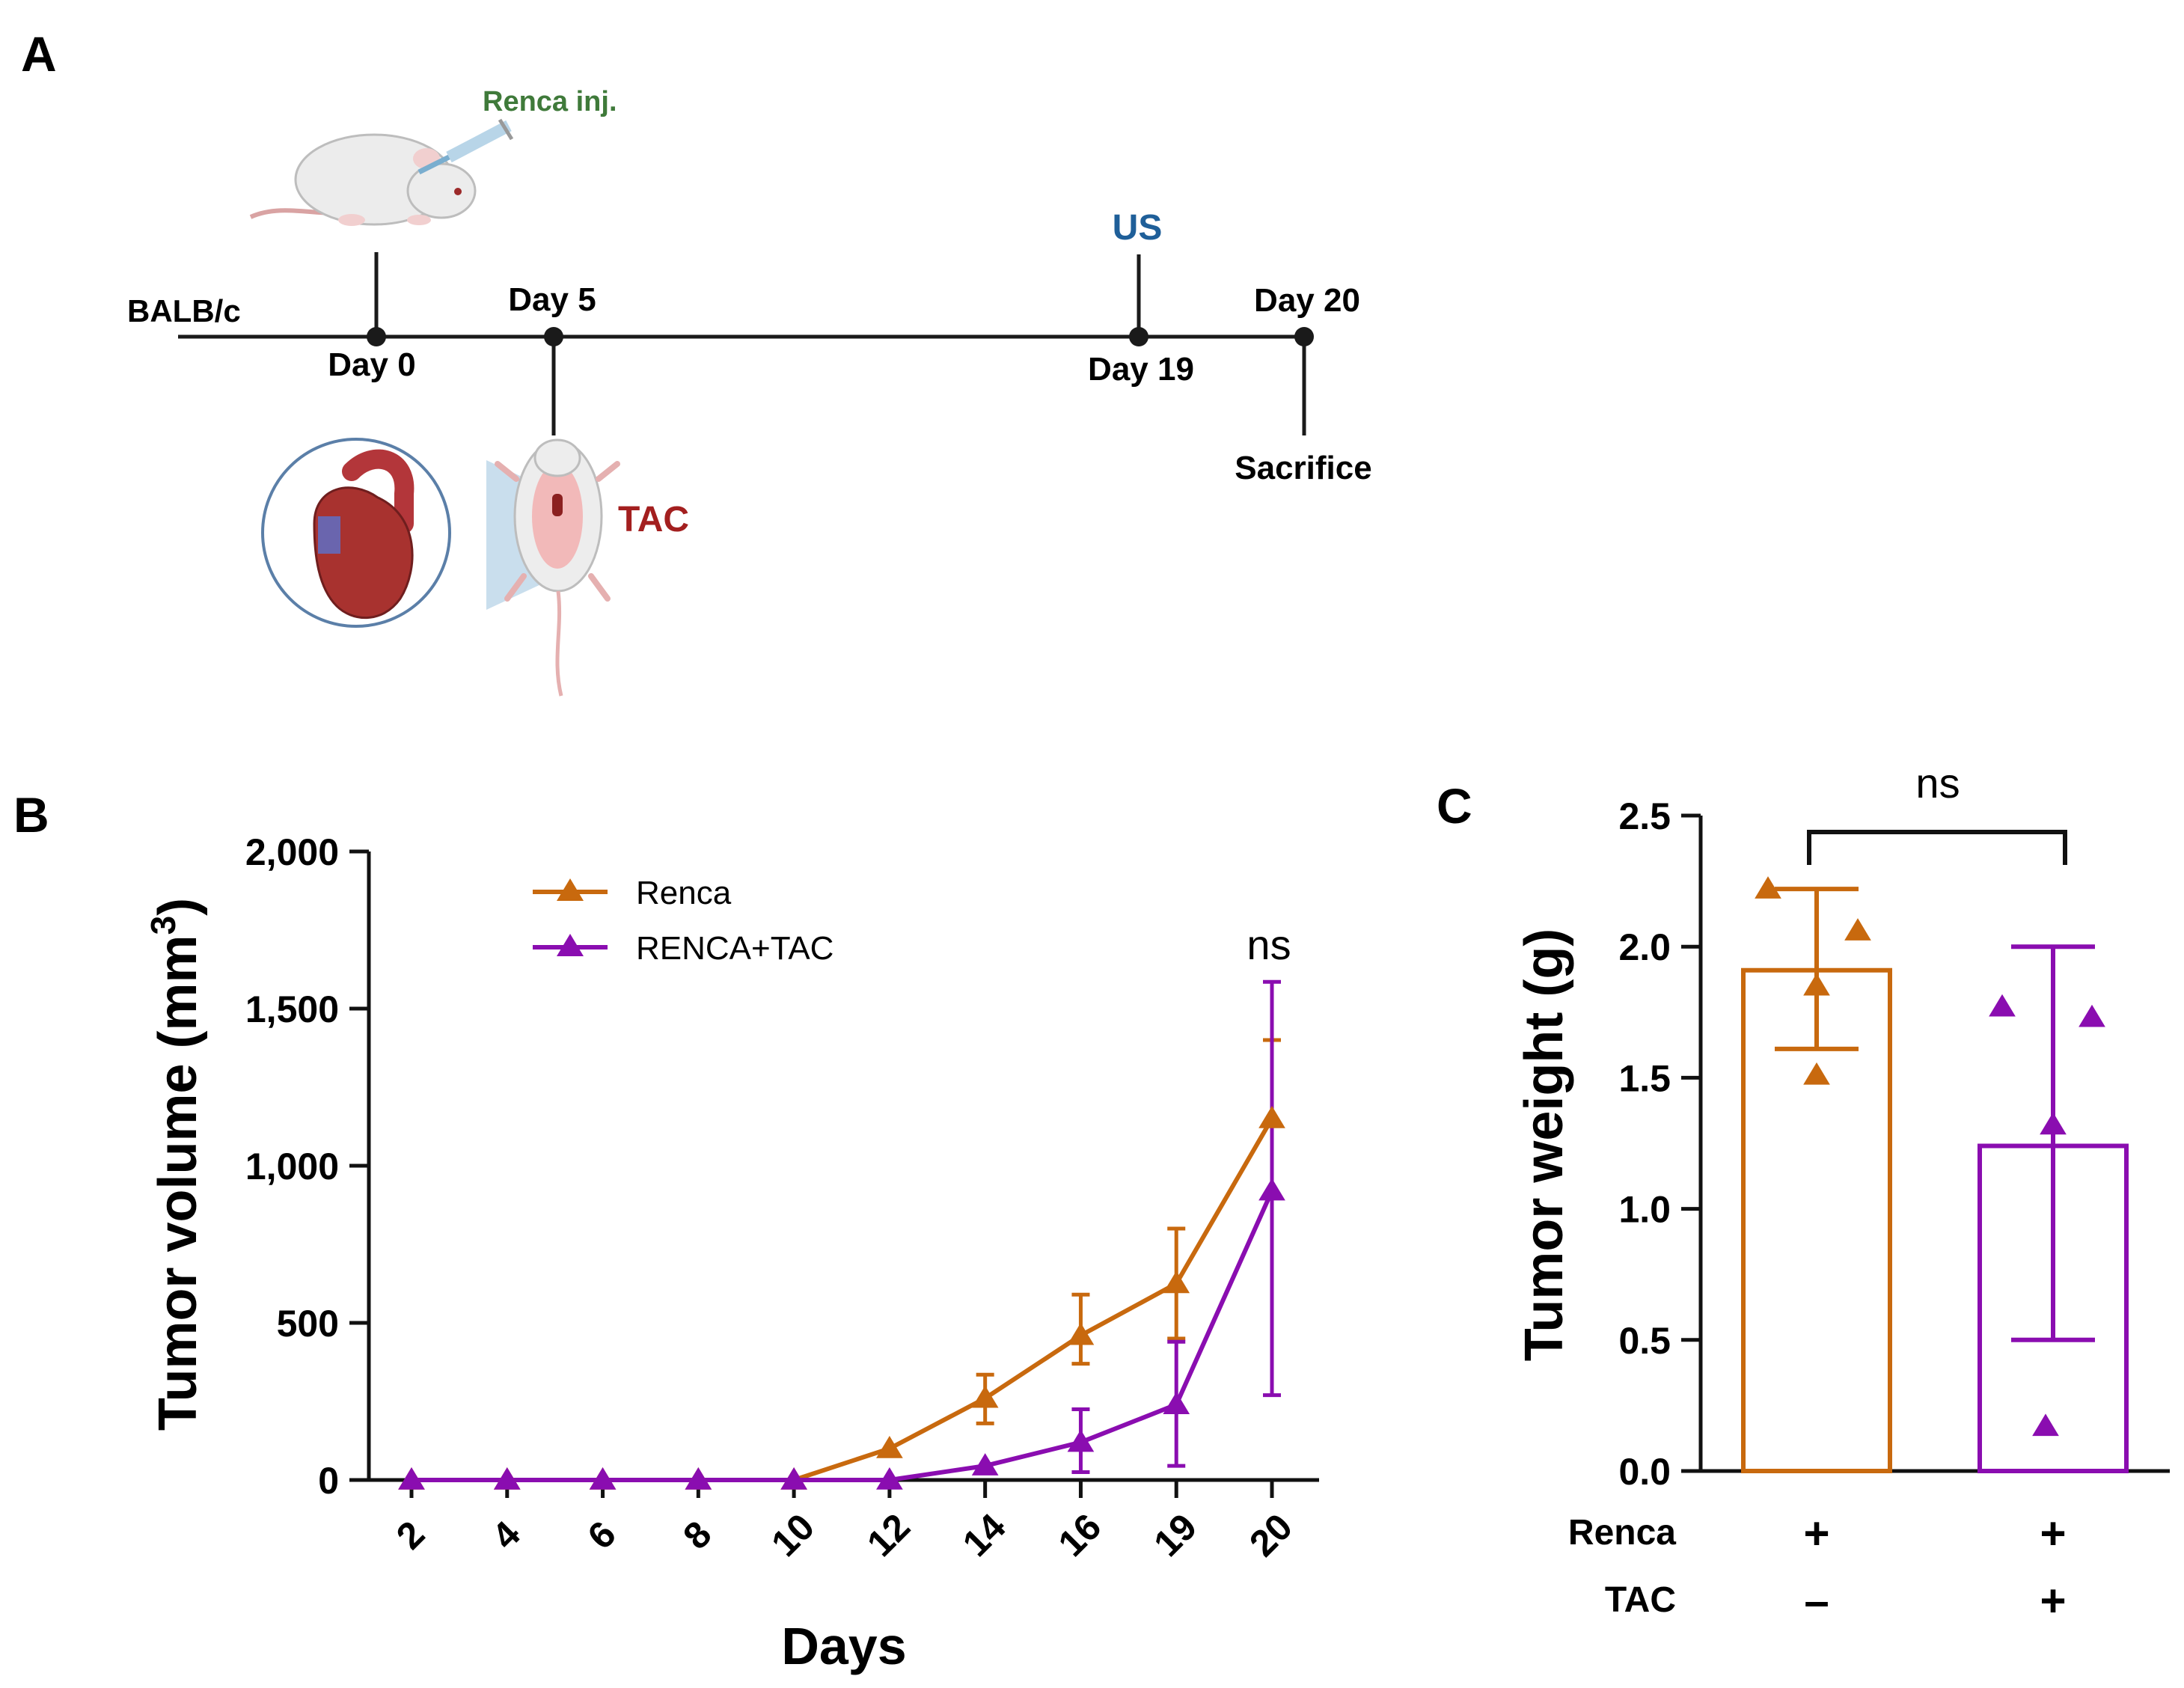 The width and height of the screenshot is (2184, 1688). What do you see at coordinates (1622, 1533) in the screenshot?
I see `condition-row-label: Renca` at bounding box center [1622, 1533].